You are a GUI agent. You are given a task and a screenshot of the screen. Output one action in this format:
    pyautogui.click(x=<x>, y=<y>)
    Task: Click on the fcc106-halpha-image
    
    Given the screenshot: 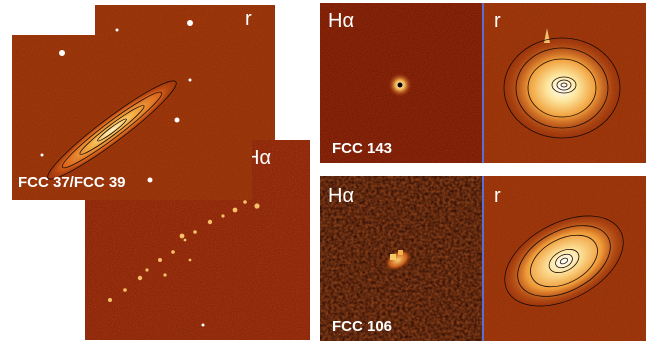 What is the action you would take?
    pyautogui.click(x=401, y=258)
    